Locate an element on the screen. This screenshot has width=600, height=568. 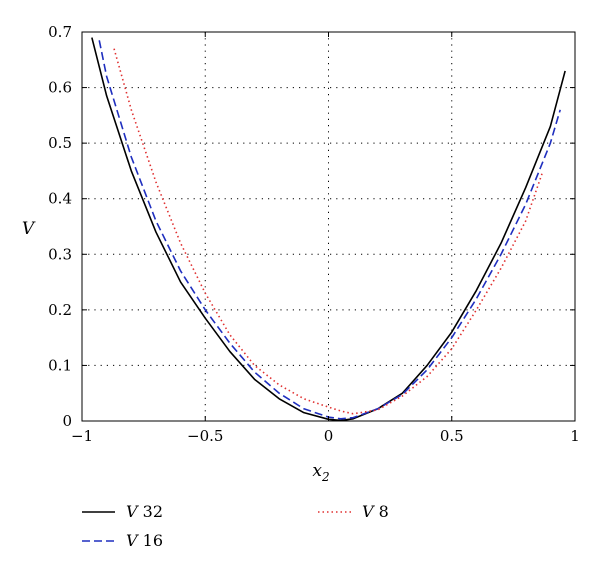
x-axis-label-subscript: 2 is located at coordinates (325, 477).